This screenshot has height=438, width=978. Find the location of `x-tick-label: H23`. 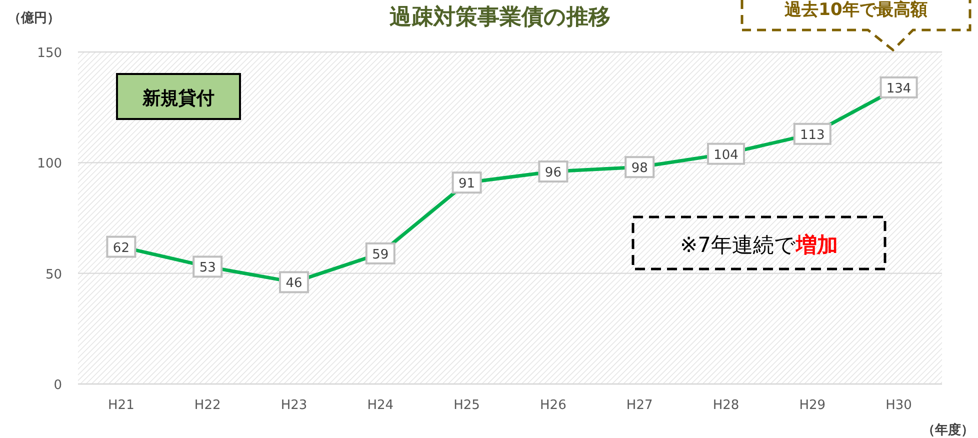

x-tick-label: H23 is located at coordinates (294, 405).